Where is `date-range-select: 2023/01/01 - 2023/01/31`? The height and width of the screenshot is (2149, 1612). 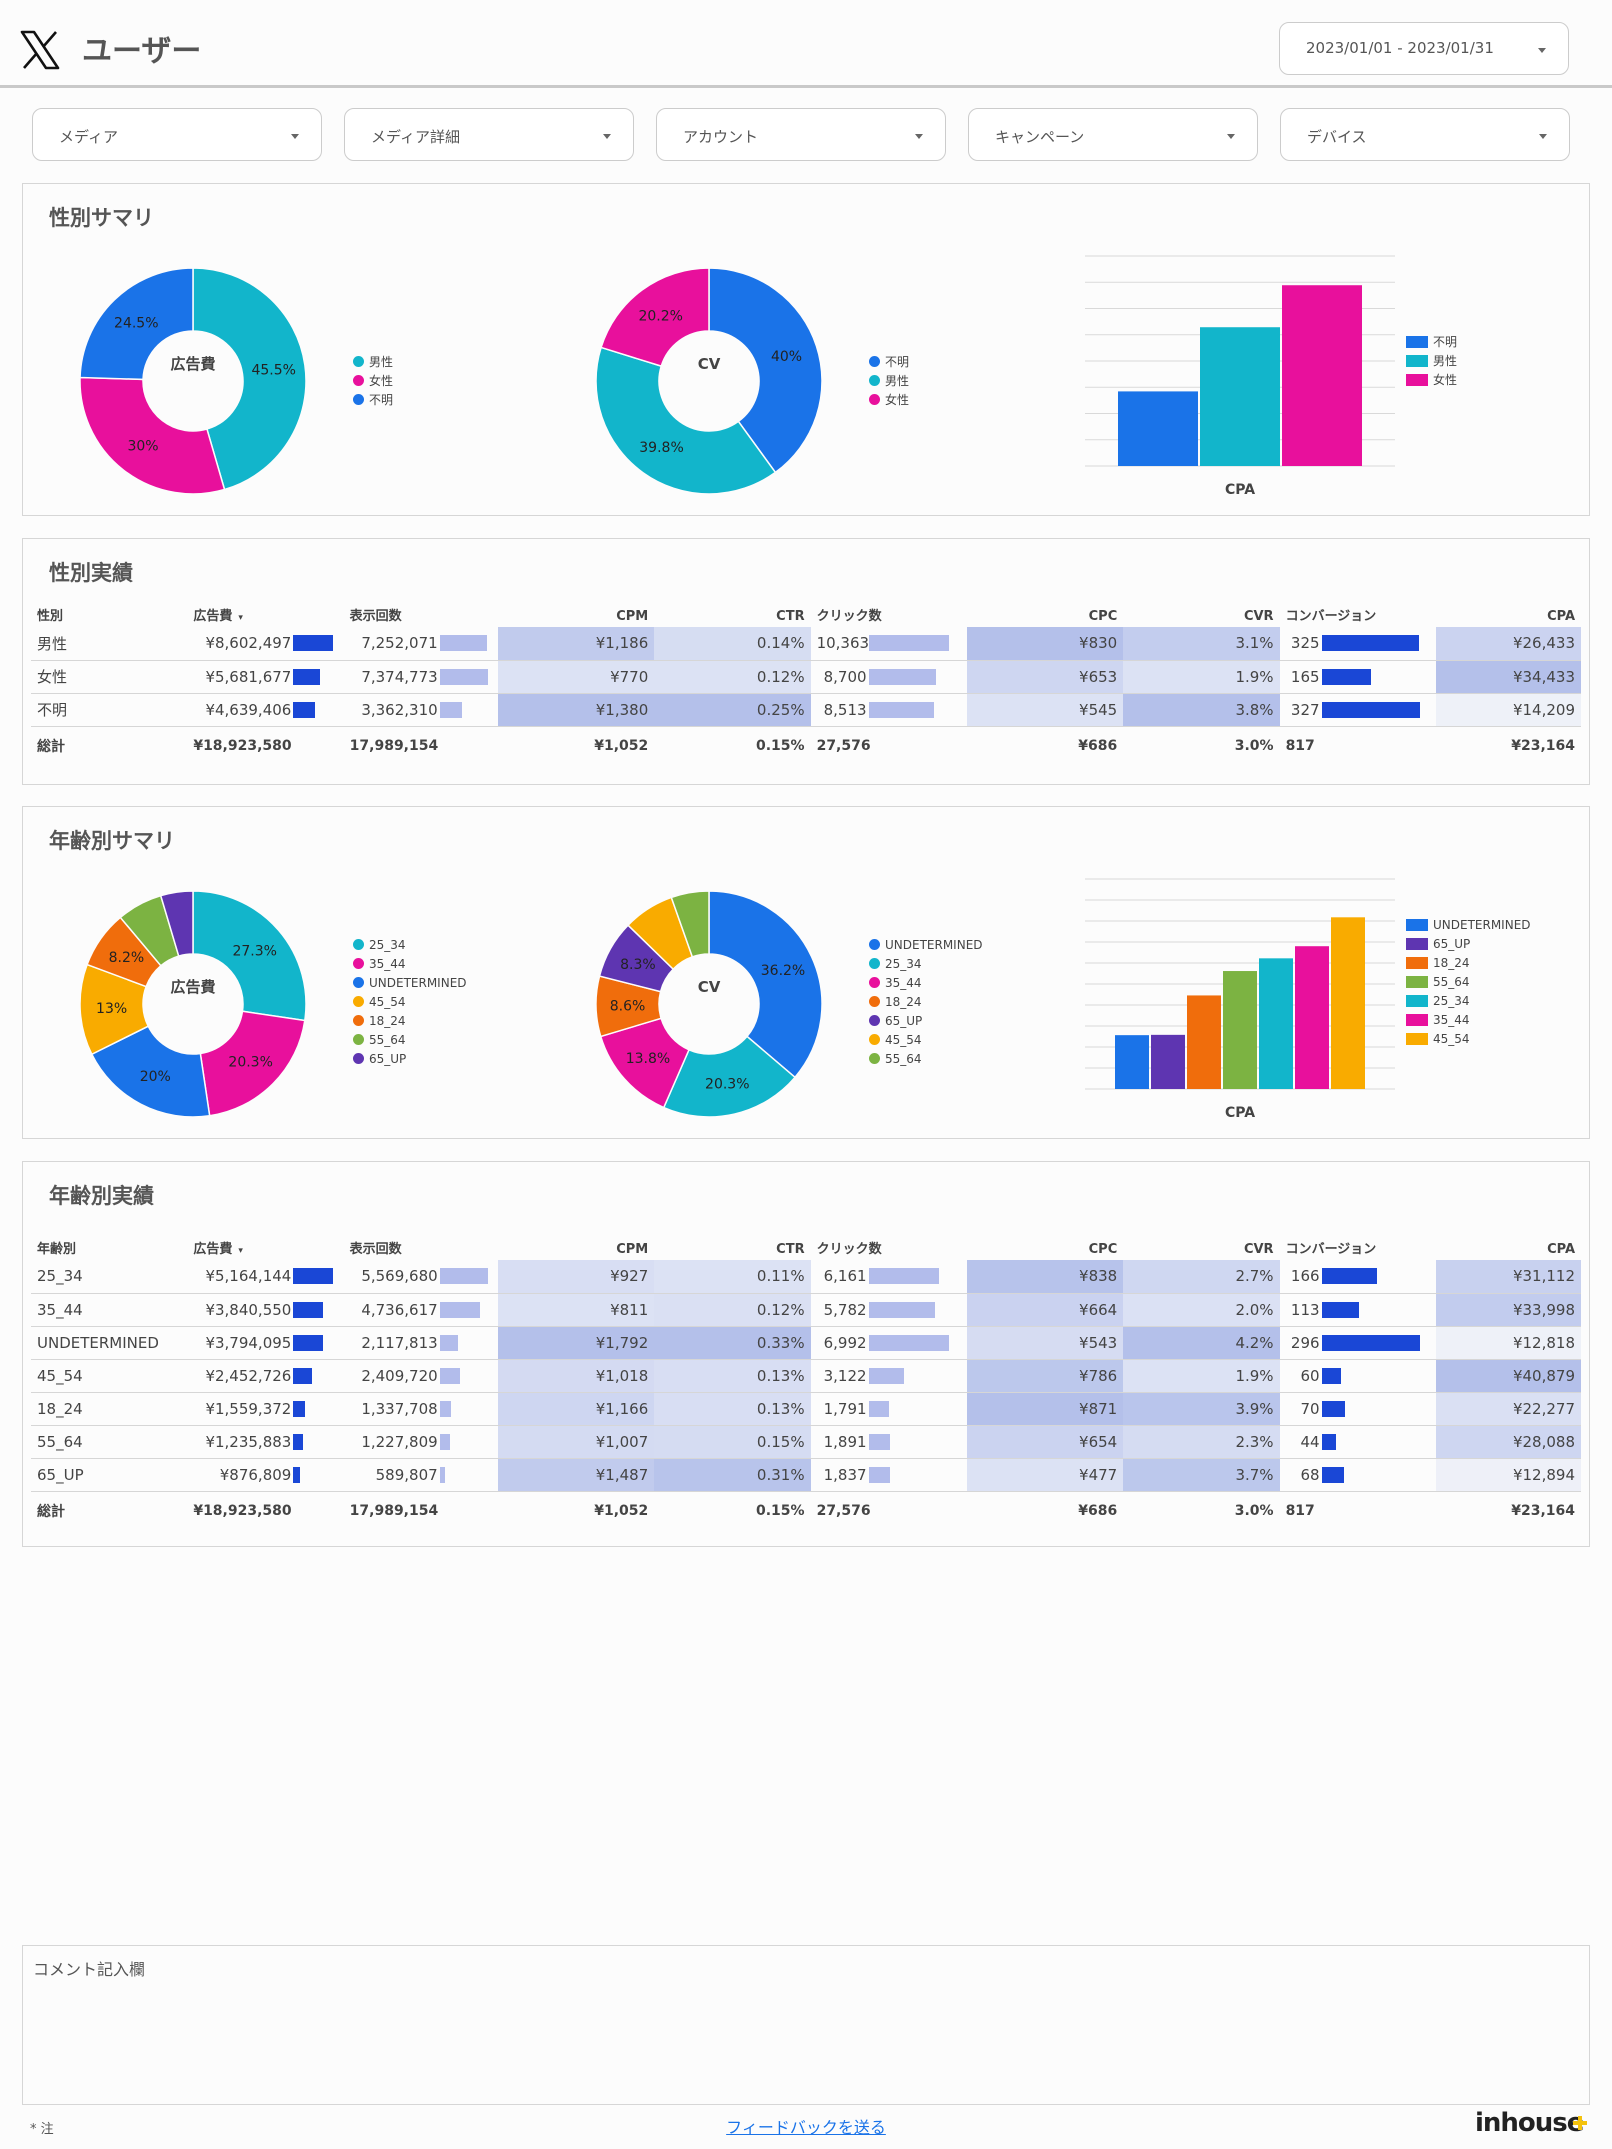
date-range-select: 2023/01/01 - 2023/01/31 is located at coordinates (1424, 48).